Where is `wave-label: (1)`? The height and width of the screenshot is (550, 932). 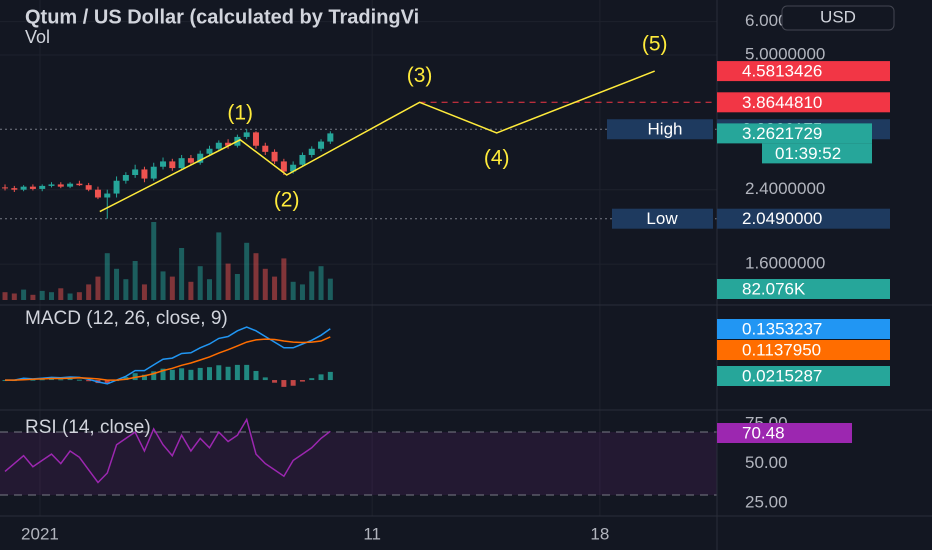 wave-label: (1) is located at coordinates (240, 112).